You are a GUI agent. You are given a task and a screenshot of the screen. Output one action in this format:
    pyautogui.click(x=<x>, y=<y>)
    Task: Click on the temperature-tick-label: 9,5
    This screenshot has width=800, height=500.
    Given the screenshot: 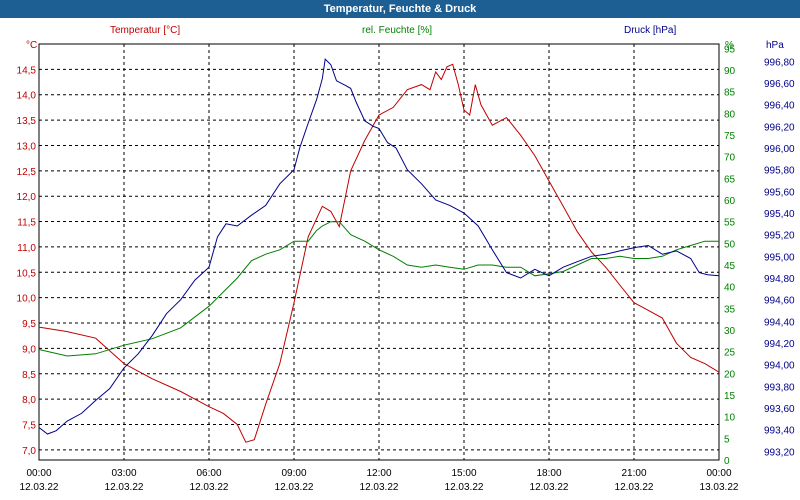 What is the action you would take?
    pyautogui.click(x=29, y=324)
    